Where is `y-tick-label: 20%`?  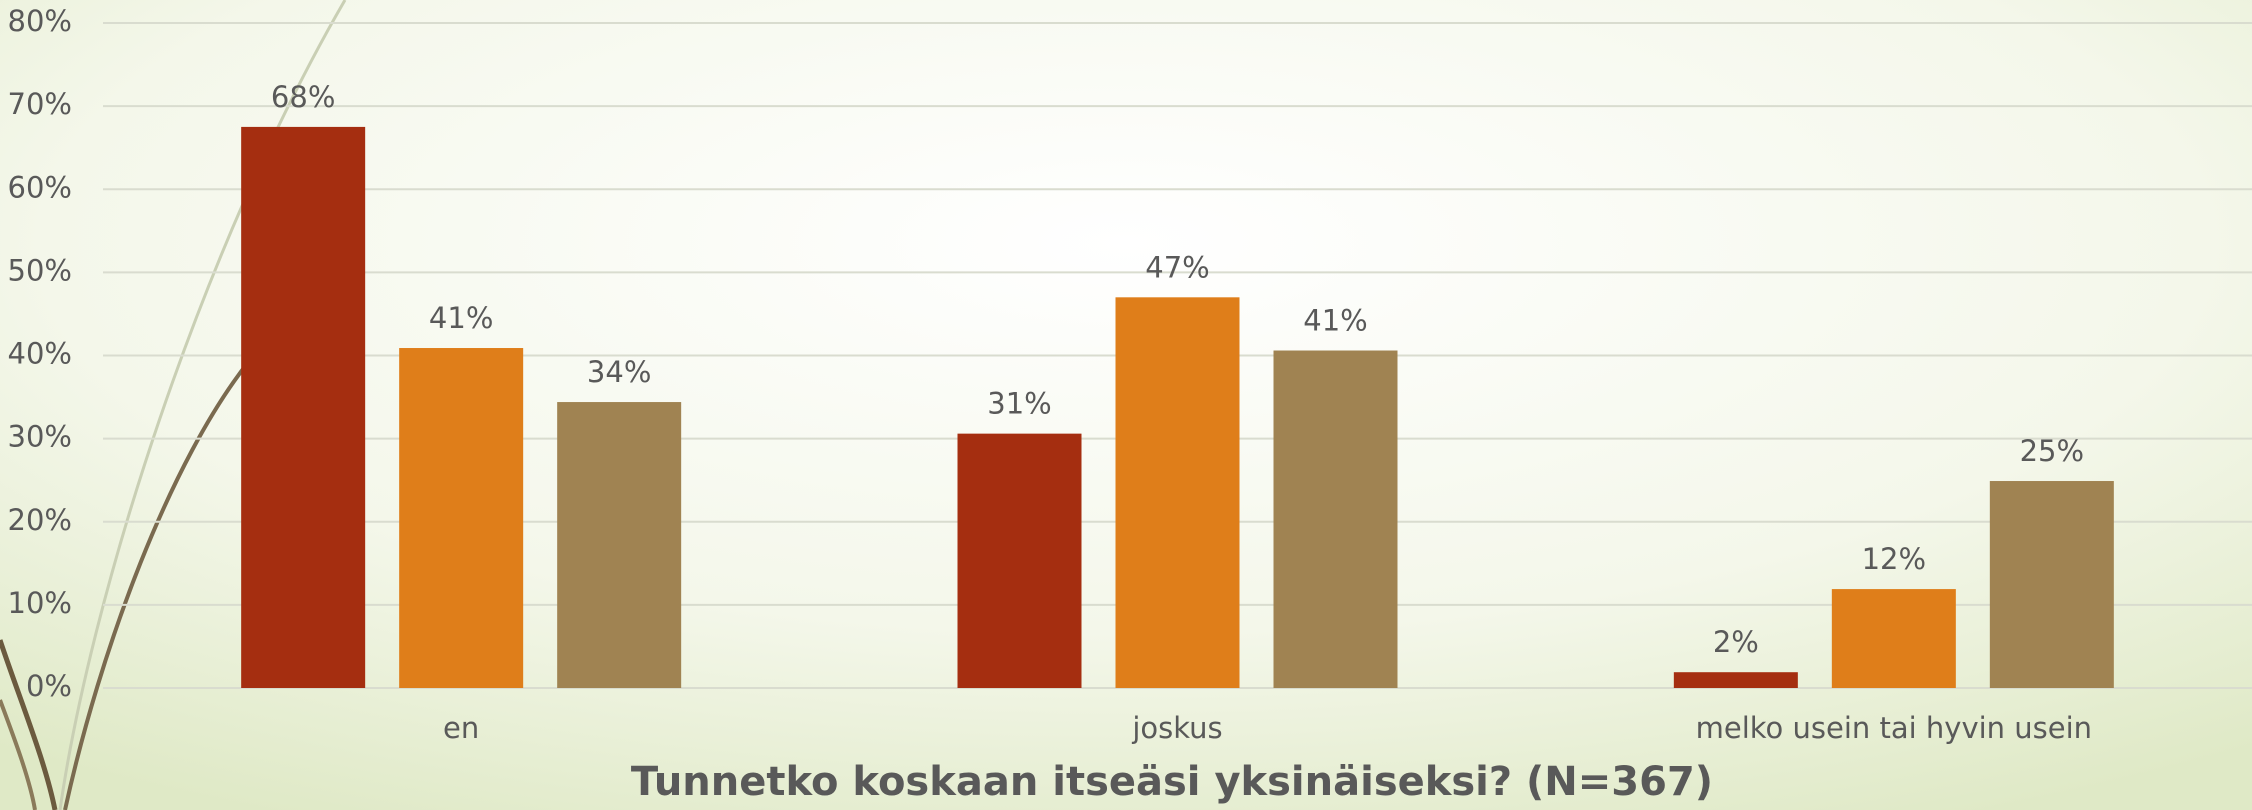
y-tick-label: 20% is located at coordinates (40, 520).